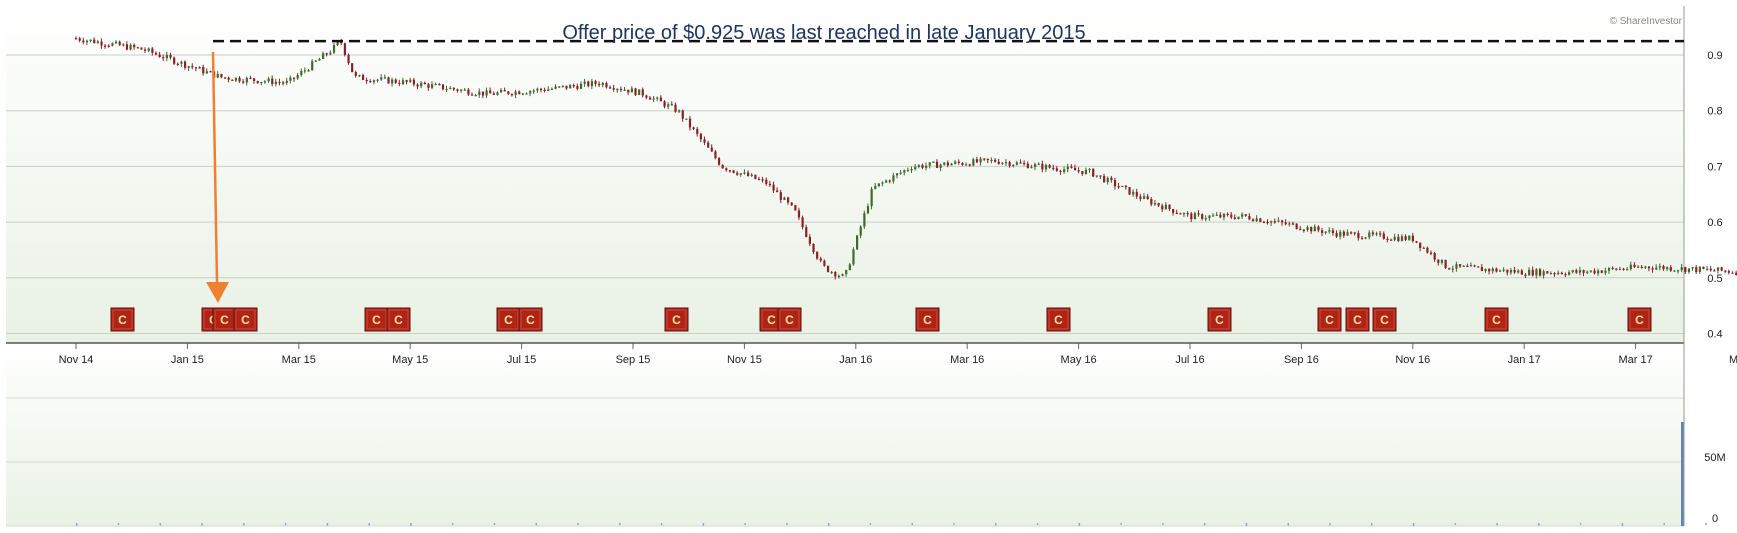 Image resolution: width=1737 pixels, height=533 pixels. Describe the element at coordinates (1714, 488) in the screenshot. I see `volume-axis-labels: 50M 0` at that location.